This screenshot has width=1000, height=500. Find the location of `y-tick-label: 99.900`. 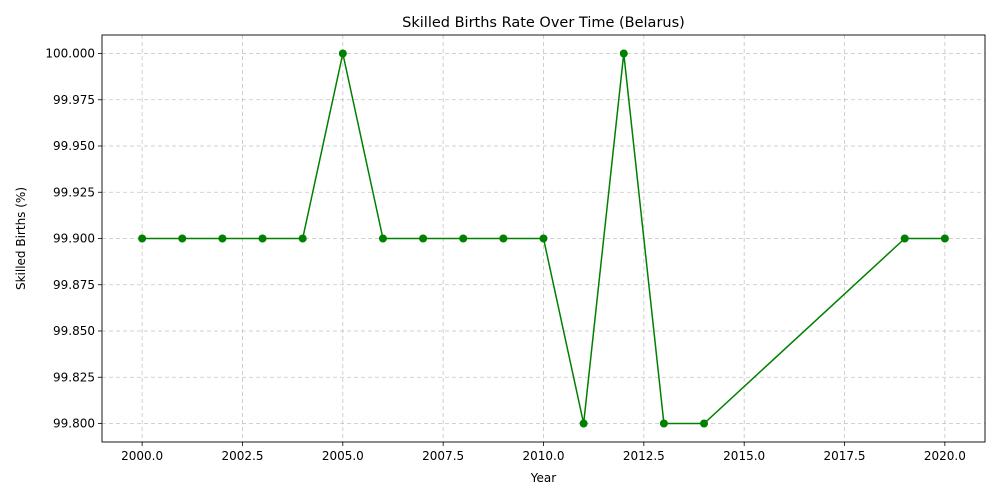

y-tick-label: 99.900 is located at coordinates (74, 239).